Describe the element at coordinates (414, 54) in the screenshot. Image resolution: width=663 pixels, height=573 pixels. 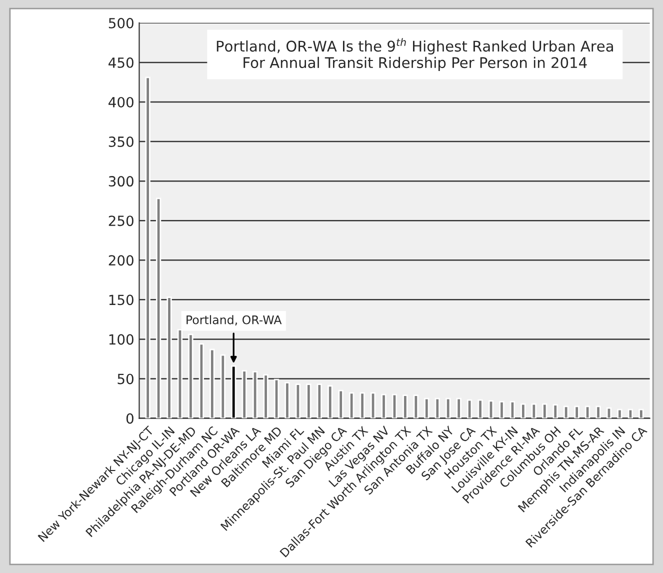
I see `text: Portland, OR-WA Is the 9$^{th}$ Highest Ranked Urban Area For Annual Transit Ridership Per Person in 2014` at that location.